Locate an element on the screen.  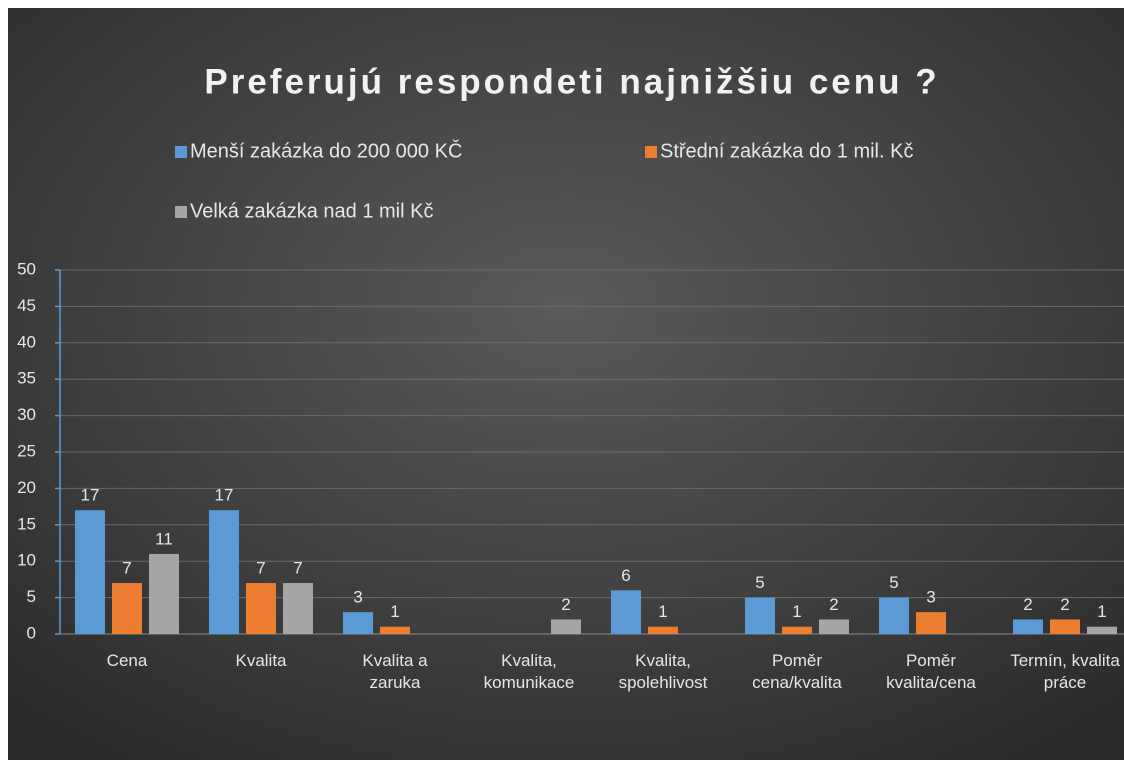
legend-label: Střední zakázka do 1 mil. Kč is located at coordinates (786, 151).